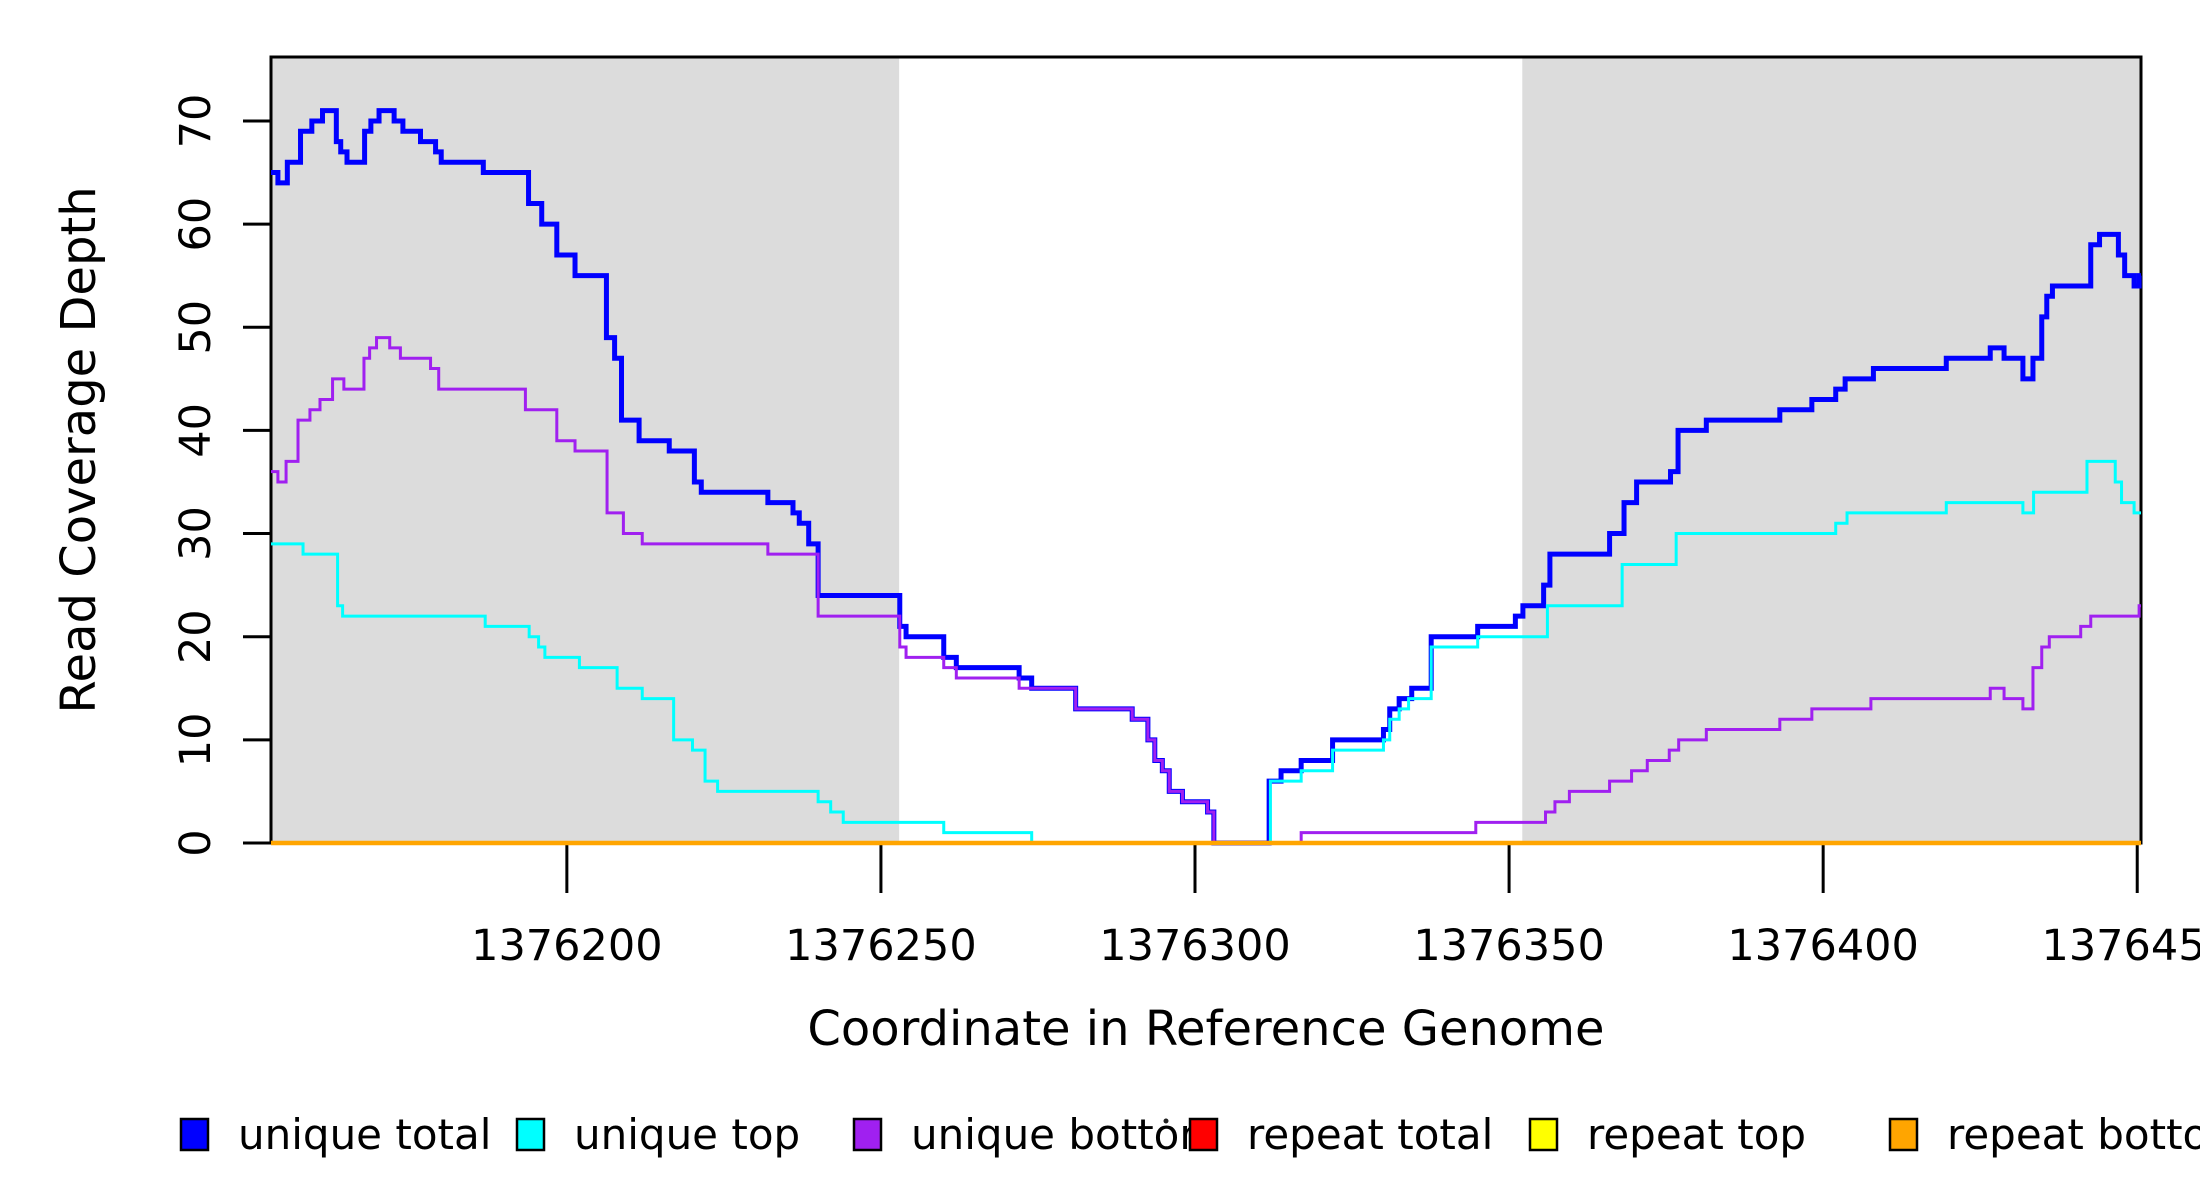  I want to click on y-tick-label: 40, so click(196, 430).